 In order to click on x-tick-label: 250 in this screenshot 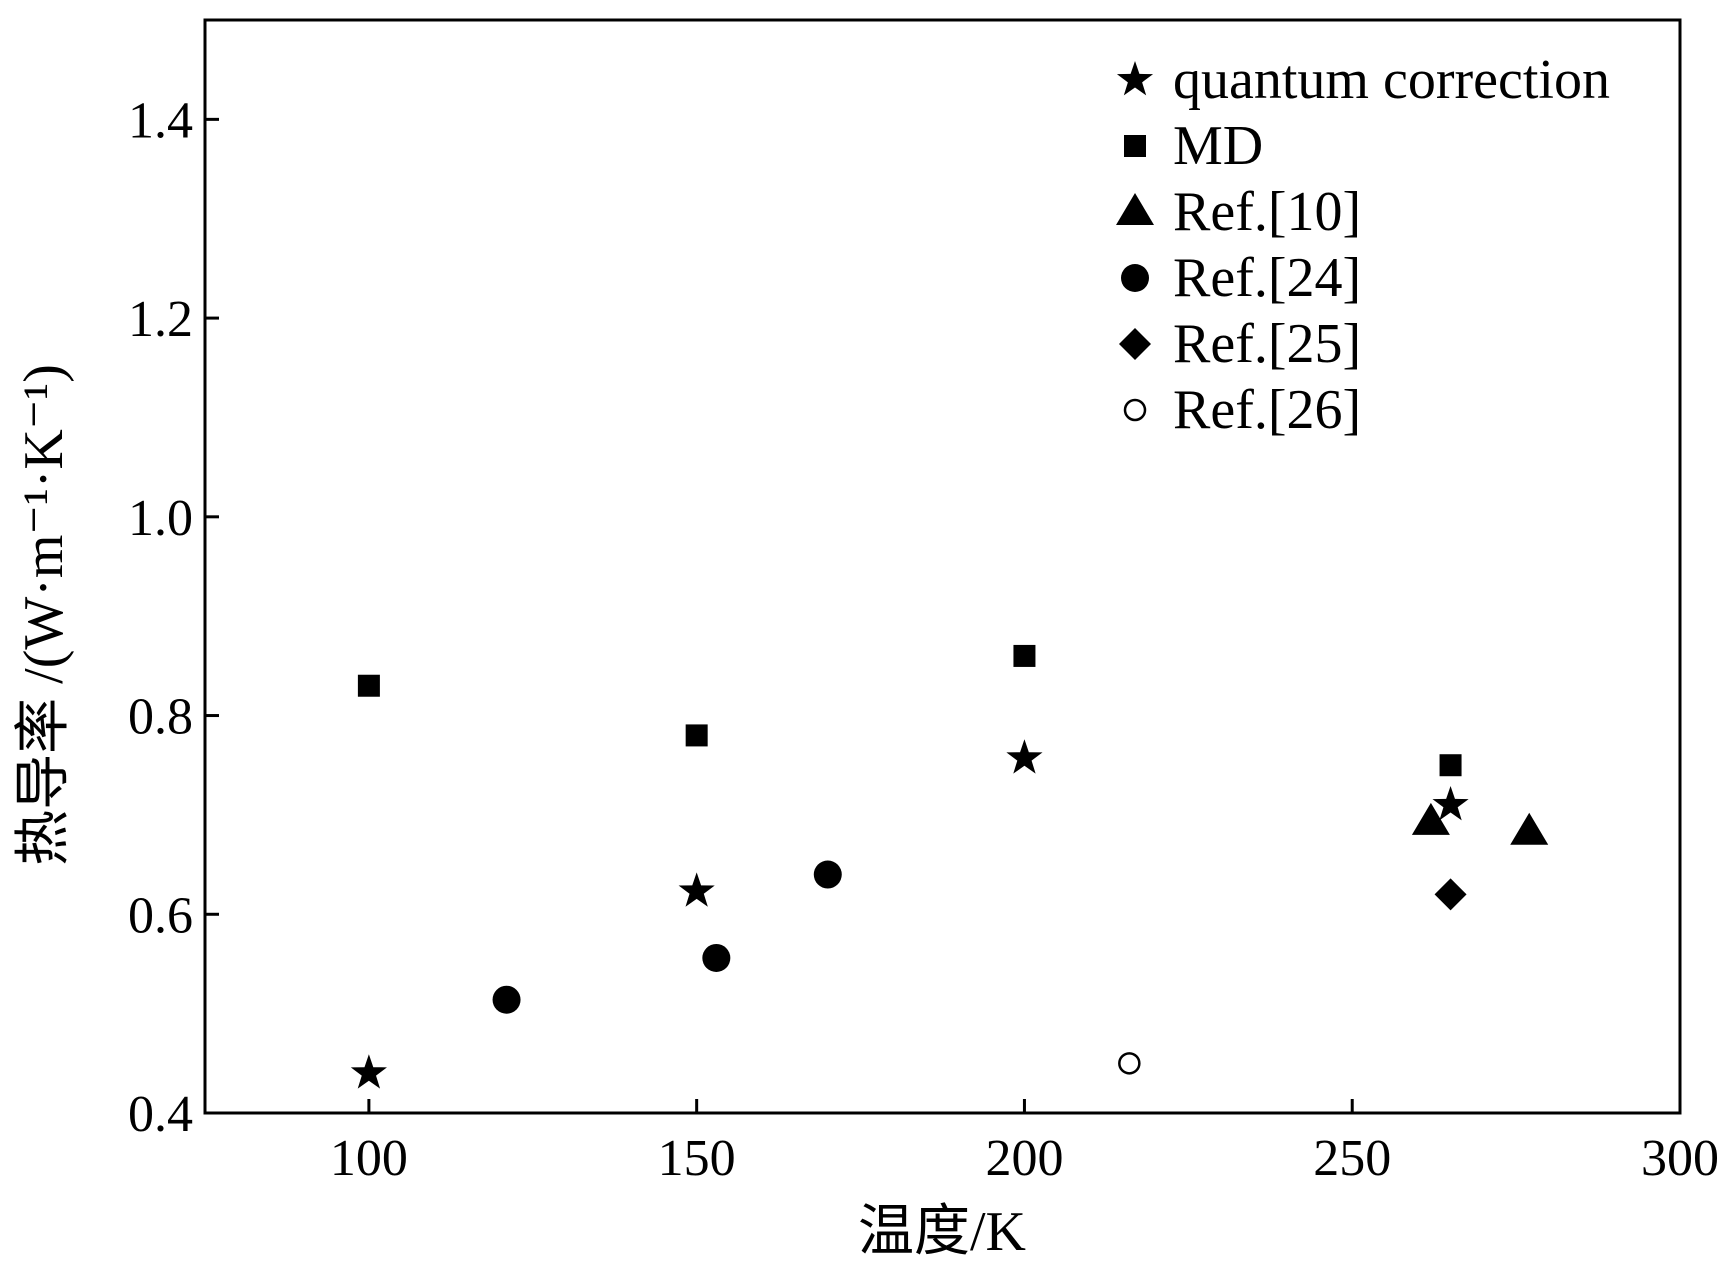, I will do `click(1352, 1158)`.